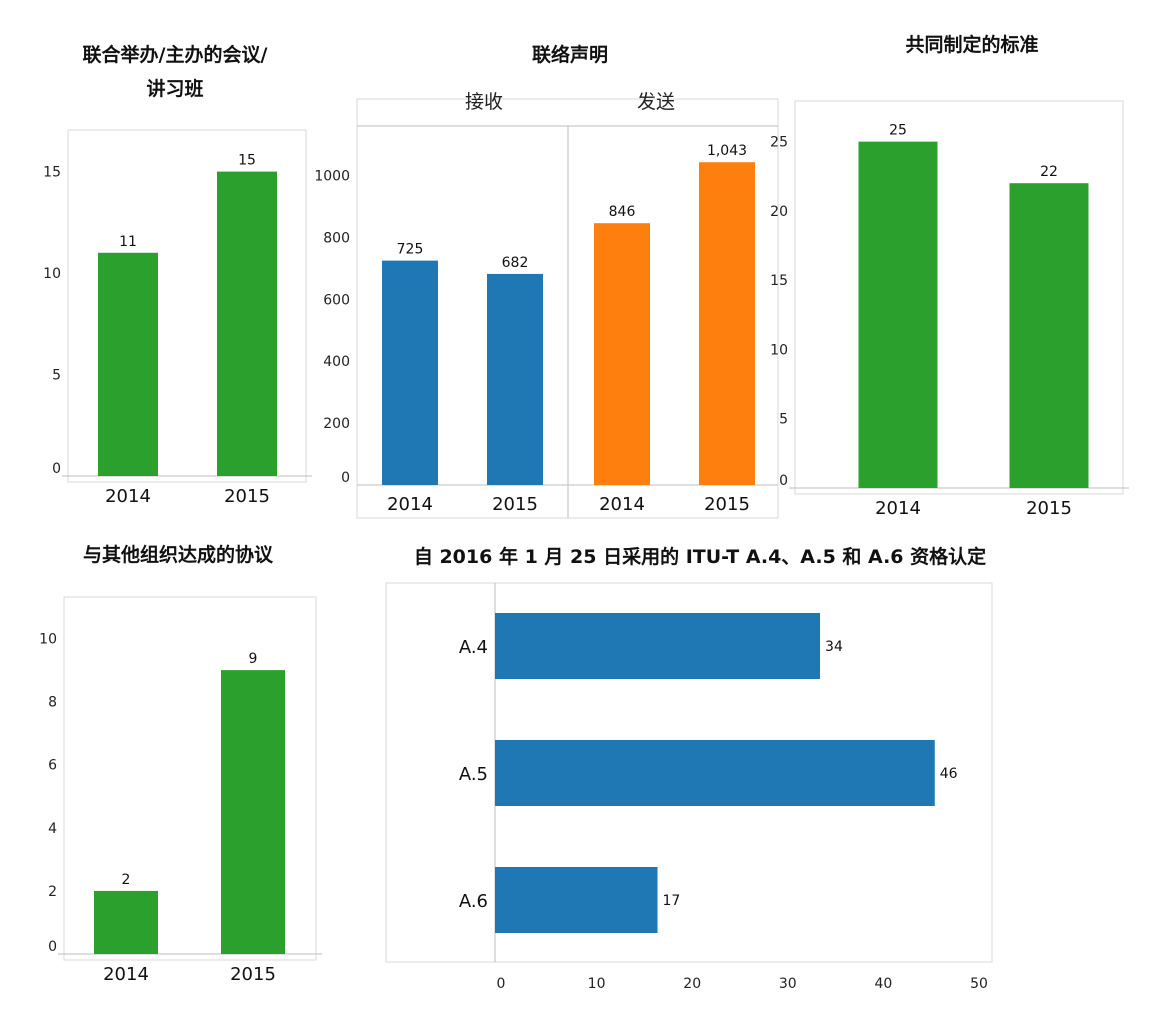 This screenshot has width=1158, height=1034. I want to click on y-tick-label: 600, so click(336, 300).